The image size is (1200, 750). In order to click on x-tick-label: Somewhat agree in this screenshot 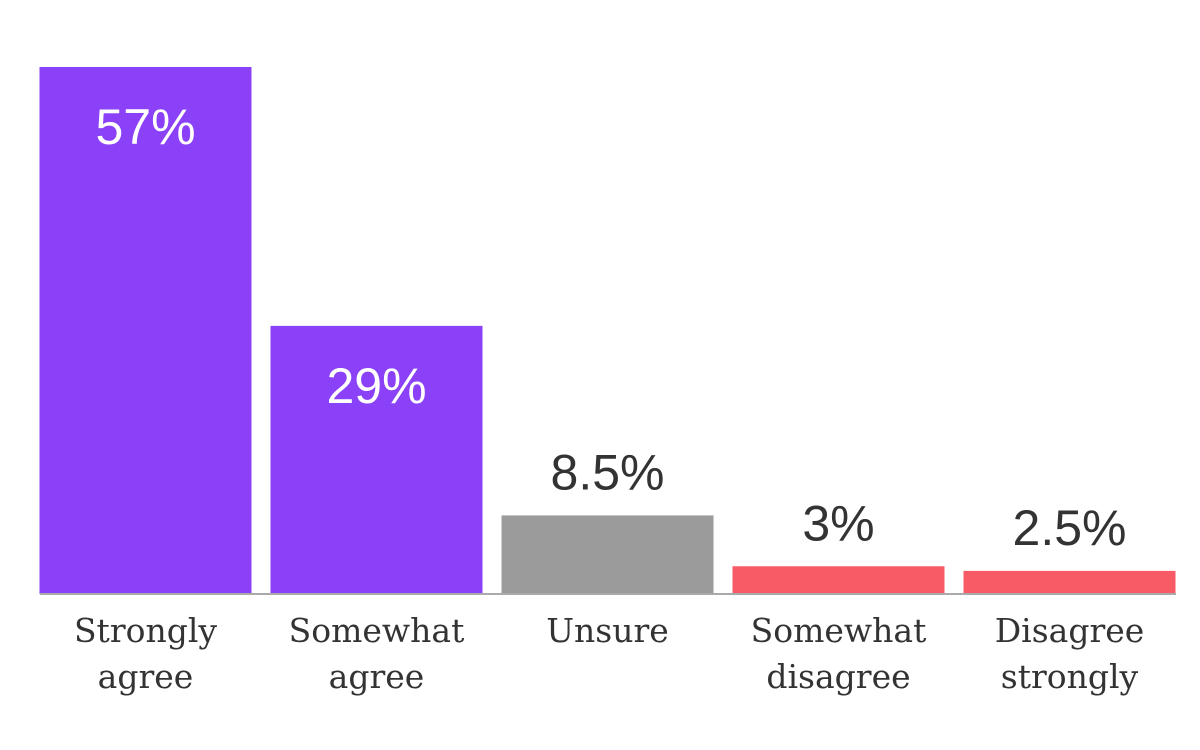, I will do `click(376, 653)`.